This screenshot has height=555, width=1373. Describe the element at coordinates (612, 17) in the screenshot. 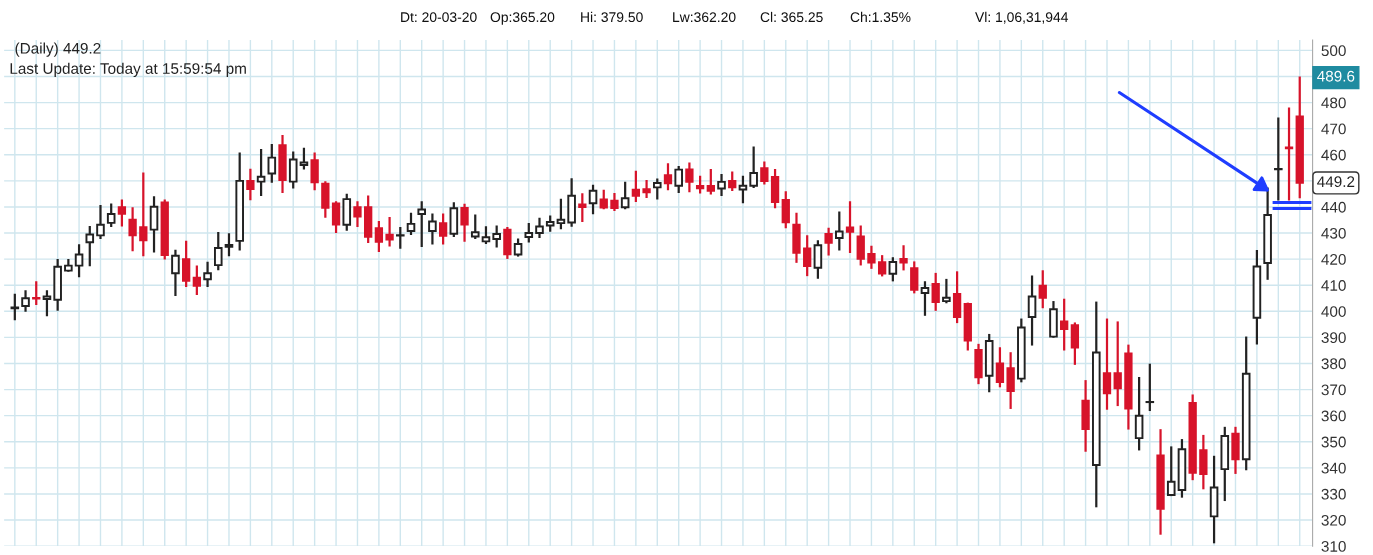

I see `text: Hi: 379.50` at that location.